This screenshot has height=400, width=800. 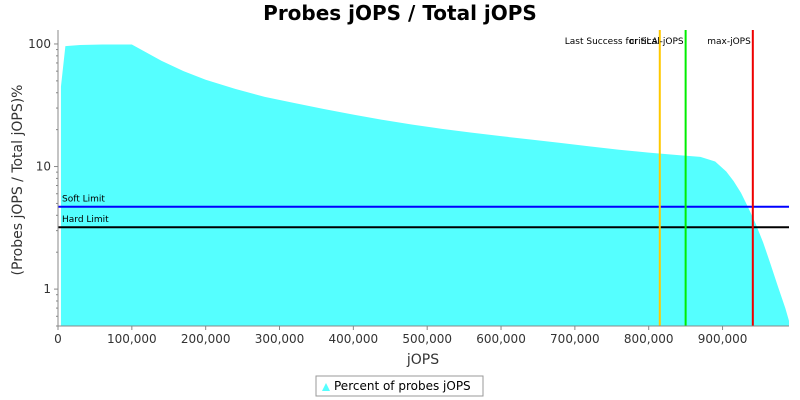 What do you see at coordinates (575, 339) in the screenshot?
I see `x-tick-label-7: 700,000` at bounding box center [575, 339].